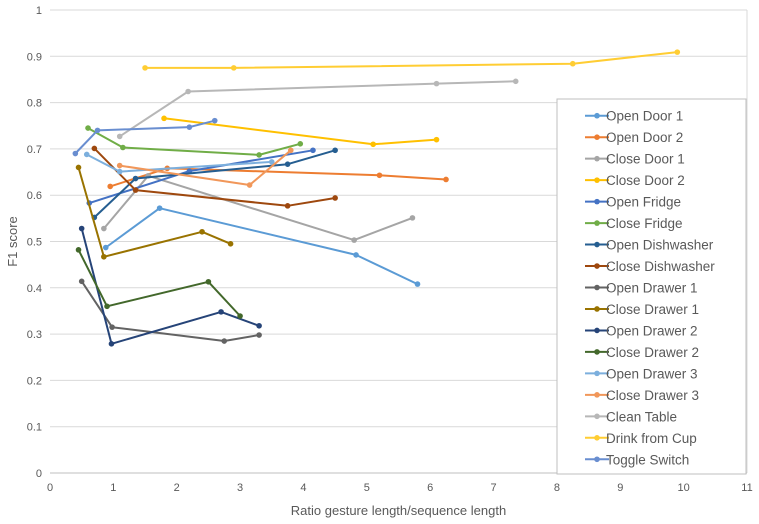 This screenshot has width=759, height=524. Describe the element at coordinates (644, 137) in the screenshot. I see `legend-label: Open Door 2` at that location.